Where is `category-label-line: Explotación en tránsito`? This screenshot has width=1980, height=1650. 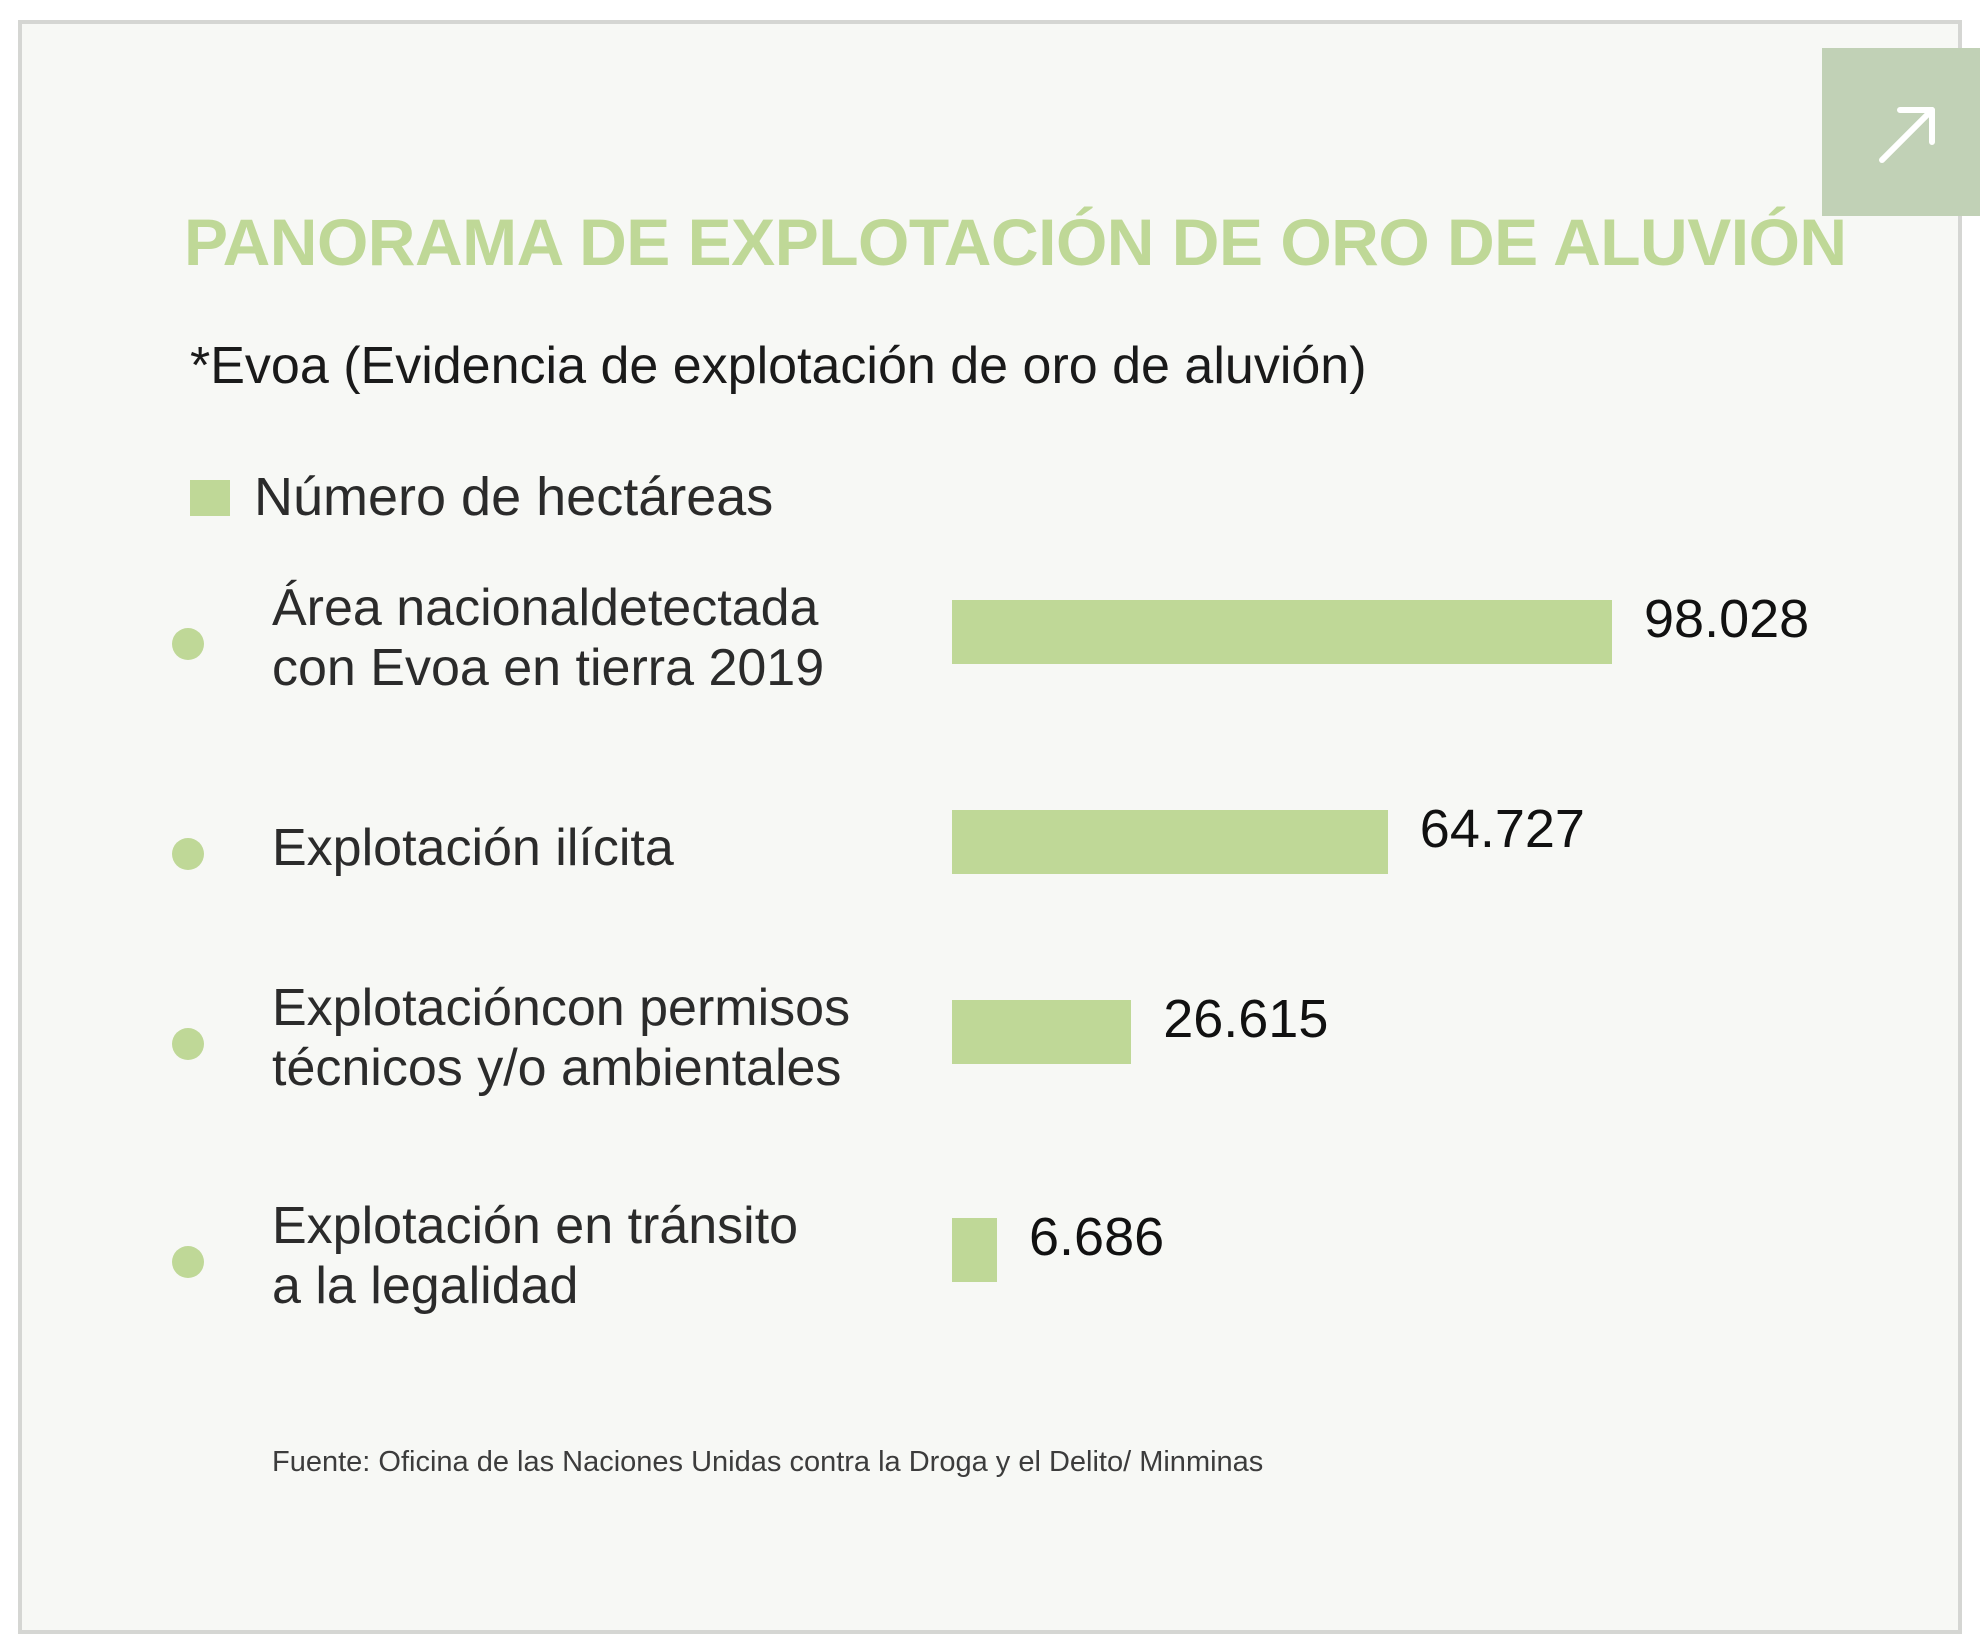
category-label-line: Explotación en tránsito is located at coordinates (535, 1226).